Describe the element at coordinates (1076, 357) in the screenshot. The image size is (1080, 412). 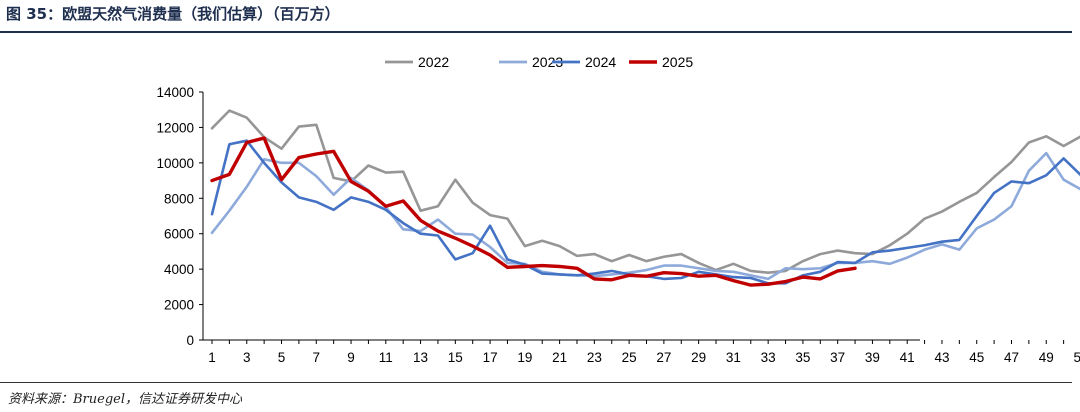
I see `x-tick-label: 51` at that location.